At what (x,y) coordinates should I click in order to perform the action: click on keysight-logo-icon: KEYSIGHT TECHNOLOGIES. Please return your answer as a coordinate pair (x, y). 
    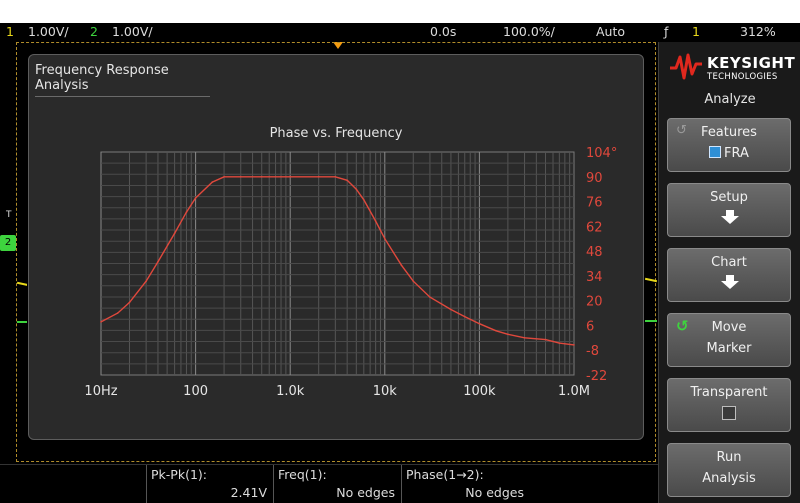
    Looking at the image, I should click on (731, 68).